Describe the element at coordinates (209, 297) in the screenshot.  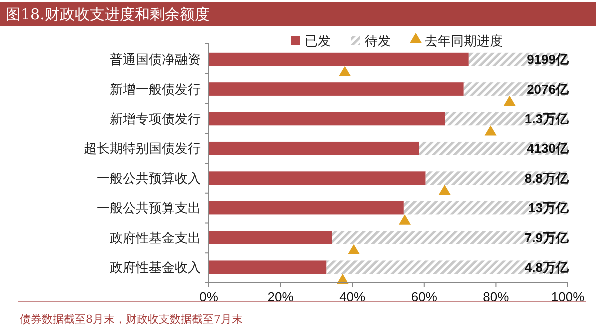
I see `x-tick-label: 0%` at that location.